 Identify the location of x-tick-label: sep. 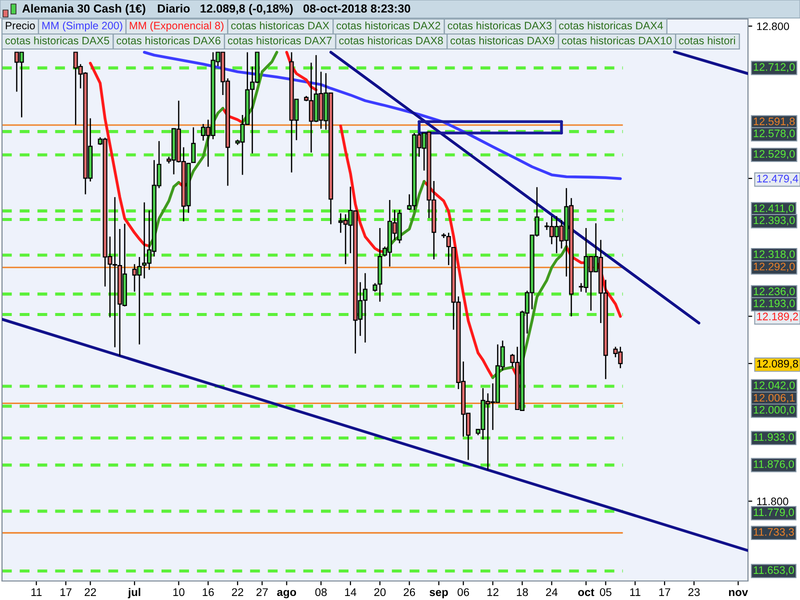
(439, 594).